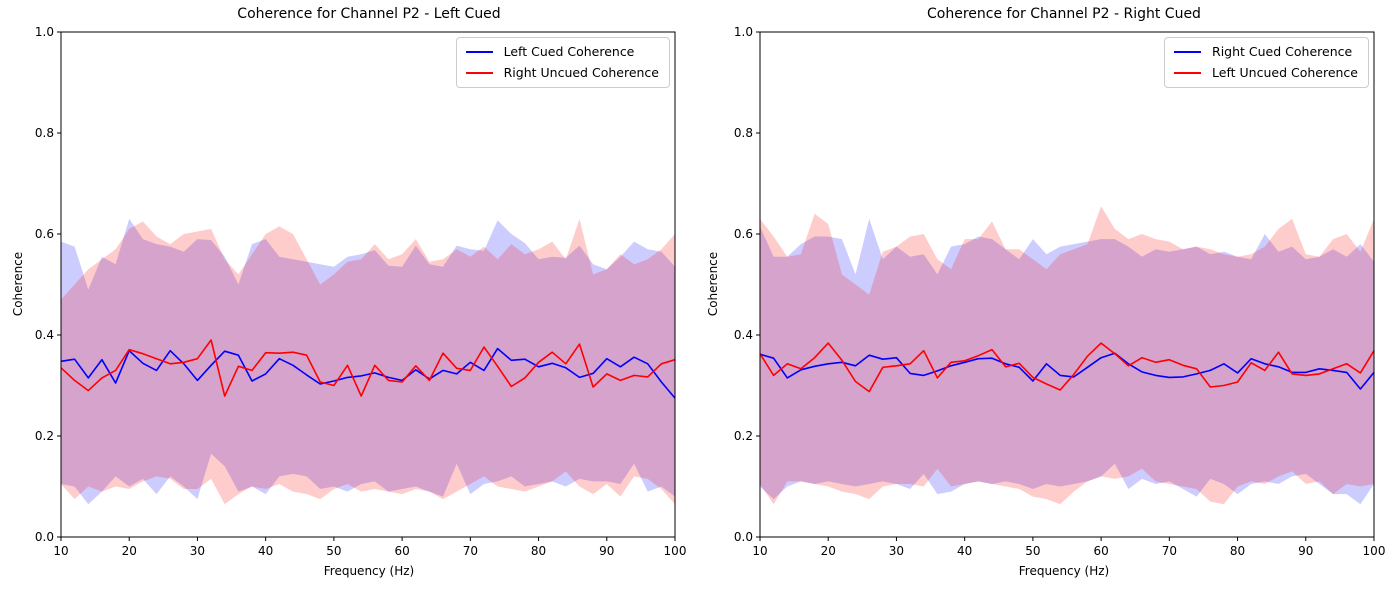 This screenshot has width=1390, height=590. What do you see at coordinates (1282, 51) in the screenshot?
I see `legend-label: Right Cued Coherence` at bounding box center [1282, 51].